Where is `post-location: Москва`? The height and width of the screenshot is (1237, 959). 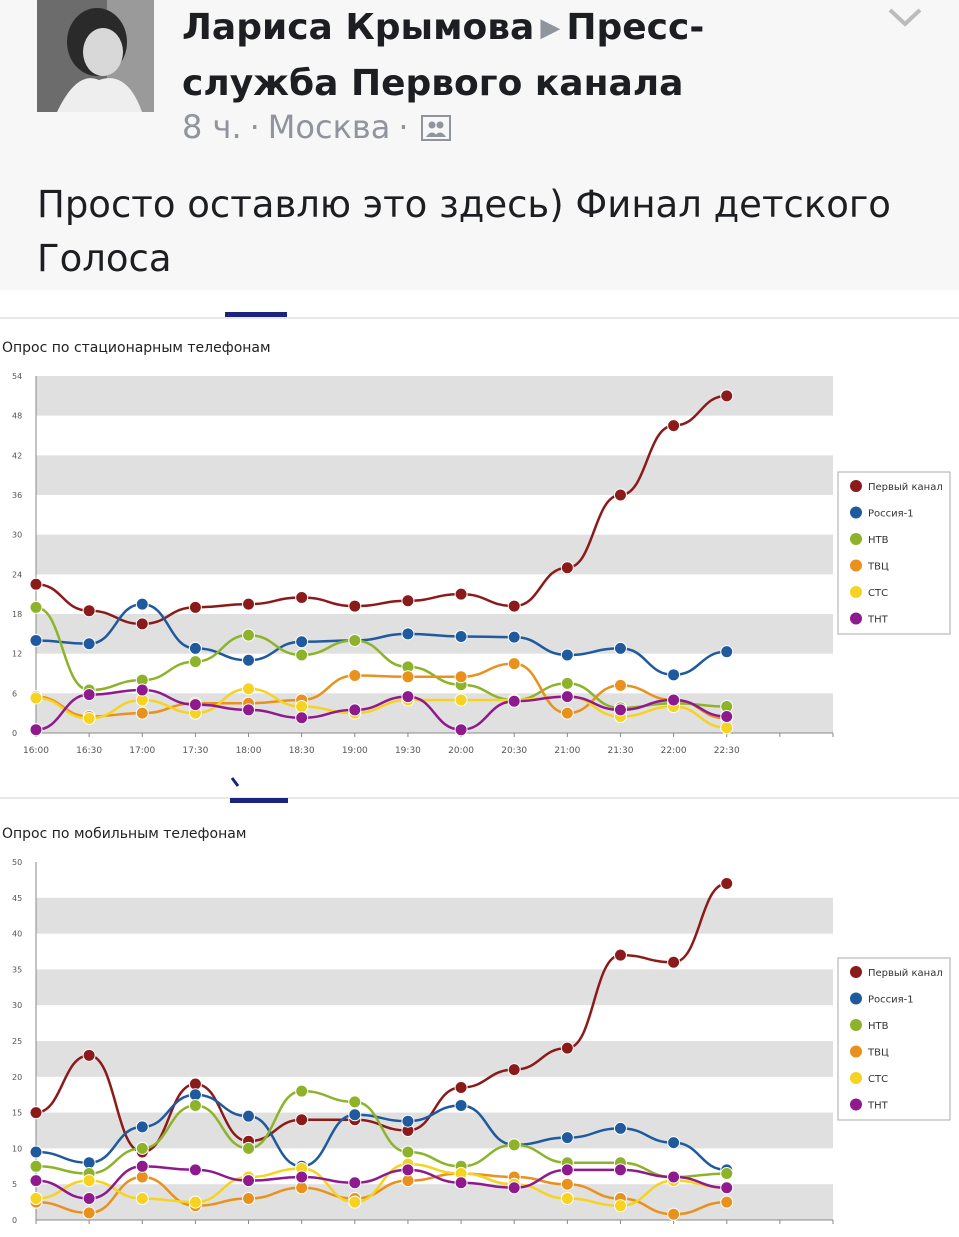
post-location: Москва is located at coordinates (329, 127).